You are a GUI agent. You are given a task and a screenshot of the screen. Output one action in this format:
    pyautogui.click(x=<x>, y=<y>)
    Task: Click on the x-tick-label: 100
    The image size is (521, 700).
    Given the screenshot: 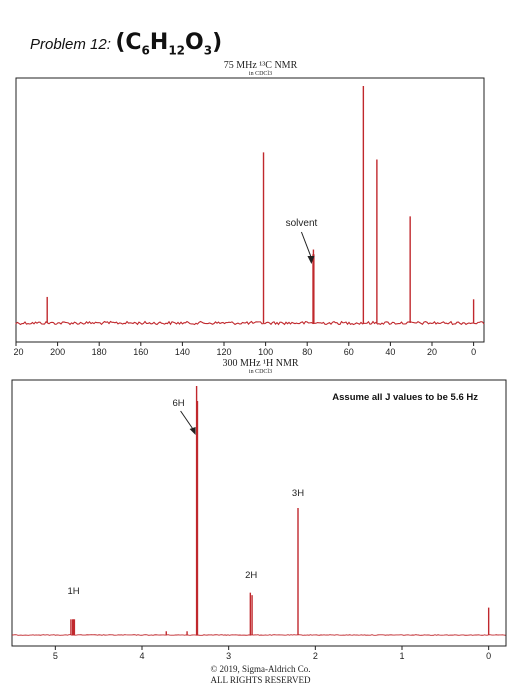 What is the action you would take?
    pyautogui.click(x=265, y=352)
    